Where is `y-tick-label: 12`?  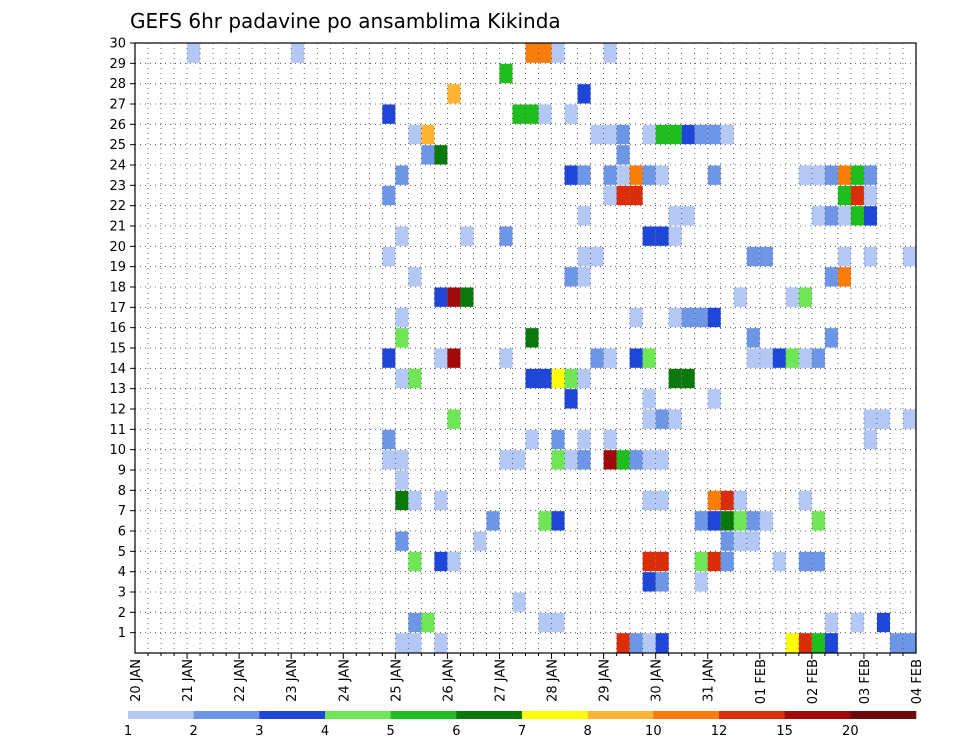
y-tick-label: 12 is located at coordinates (117, 410).